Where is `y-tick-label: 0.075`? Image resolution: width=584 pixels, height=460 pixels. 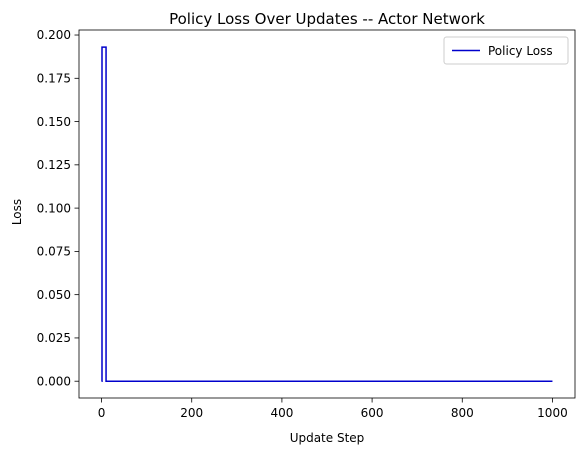
y-tick-label: 0.075 is located at coordinates (54, 252).